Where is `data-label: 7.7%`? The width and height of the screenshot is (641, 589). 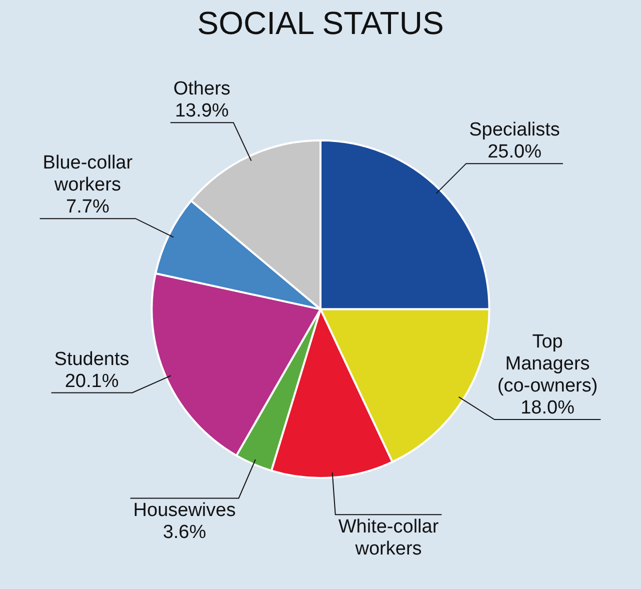
data-label: 7.7% is located at coordinates (88, 207).